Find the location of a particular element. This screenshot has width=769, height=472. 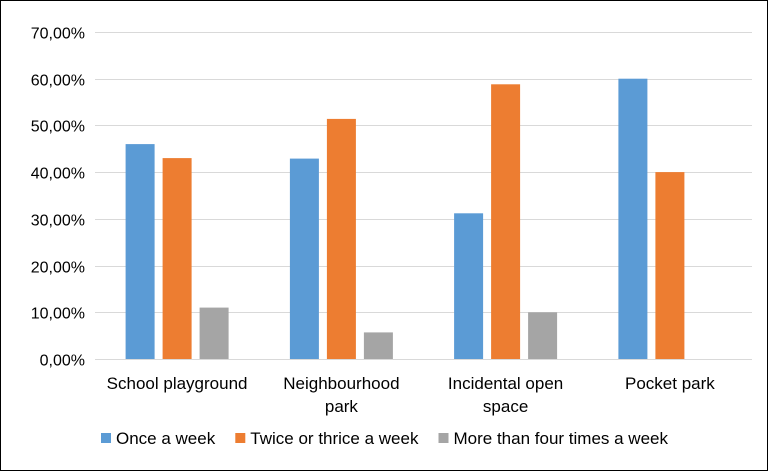

y-tick-label: 70,00% is located at coordinates (58, 34).